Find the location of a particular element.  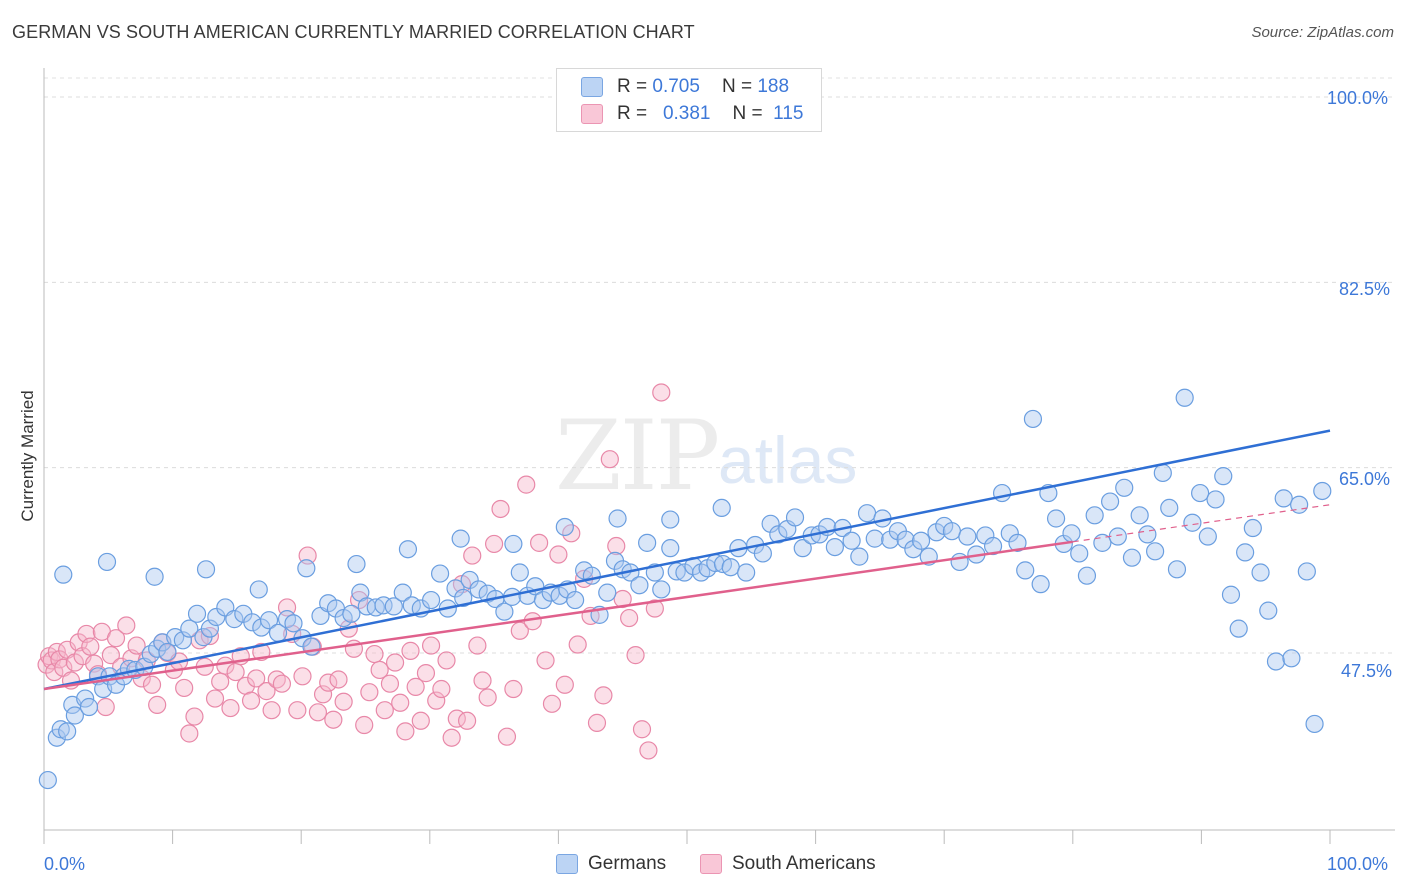

legend-label: South Americans is located at coordinates (804, 863).